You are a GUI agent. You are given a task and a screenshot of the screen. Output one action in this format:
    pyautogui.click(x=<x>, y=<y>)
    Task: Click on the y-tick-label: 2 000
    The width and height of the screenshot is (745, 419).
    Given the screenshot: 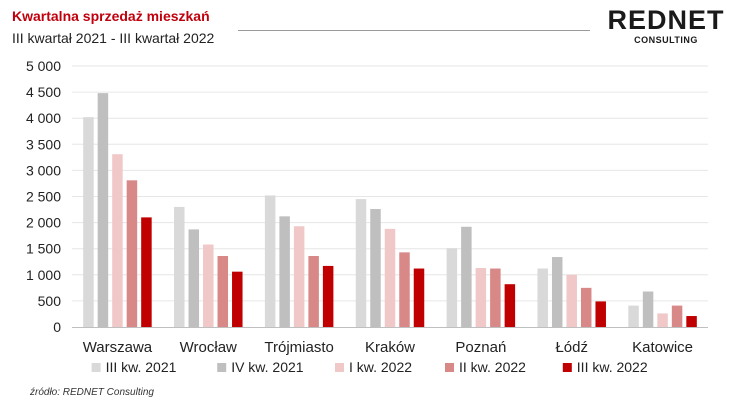 What is the action you would take?
    pyautogui.click(x=43, y=223)
    